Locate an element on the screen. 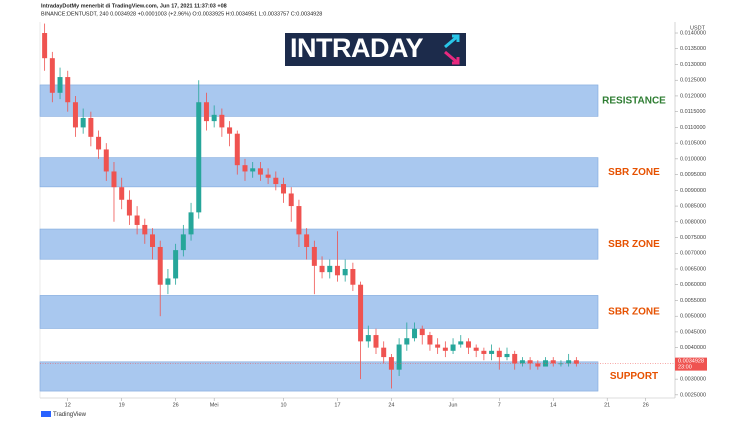 The width and height of the screenshot is (750, 430). y-tick-label: 0.0050000 is located at coordinates (693, 317).